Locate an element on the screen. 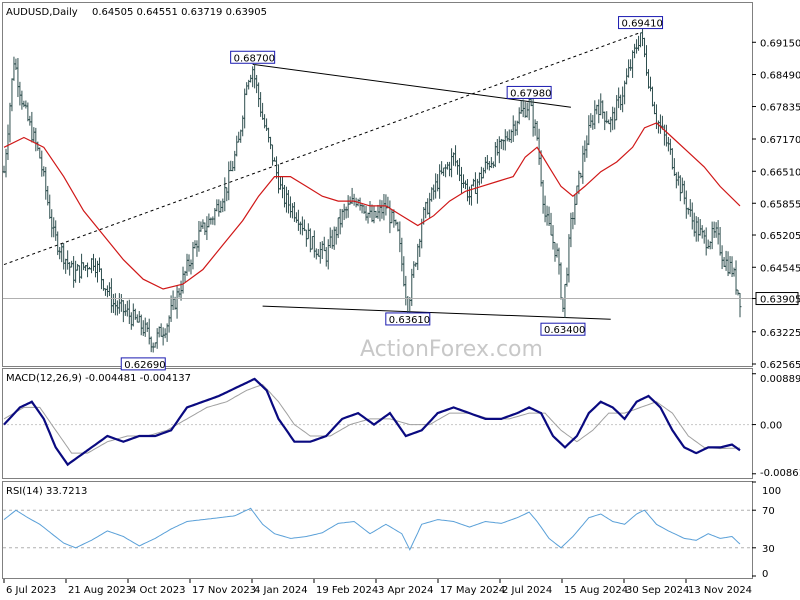 This screenshot has width=800, height=600. price-tick: 0.62565 is located at coordinates (776, 365).